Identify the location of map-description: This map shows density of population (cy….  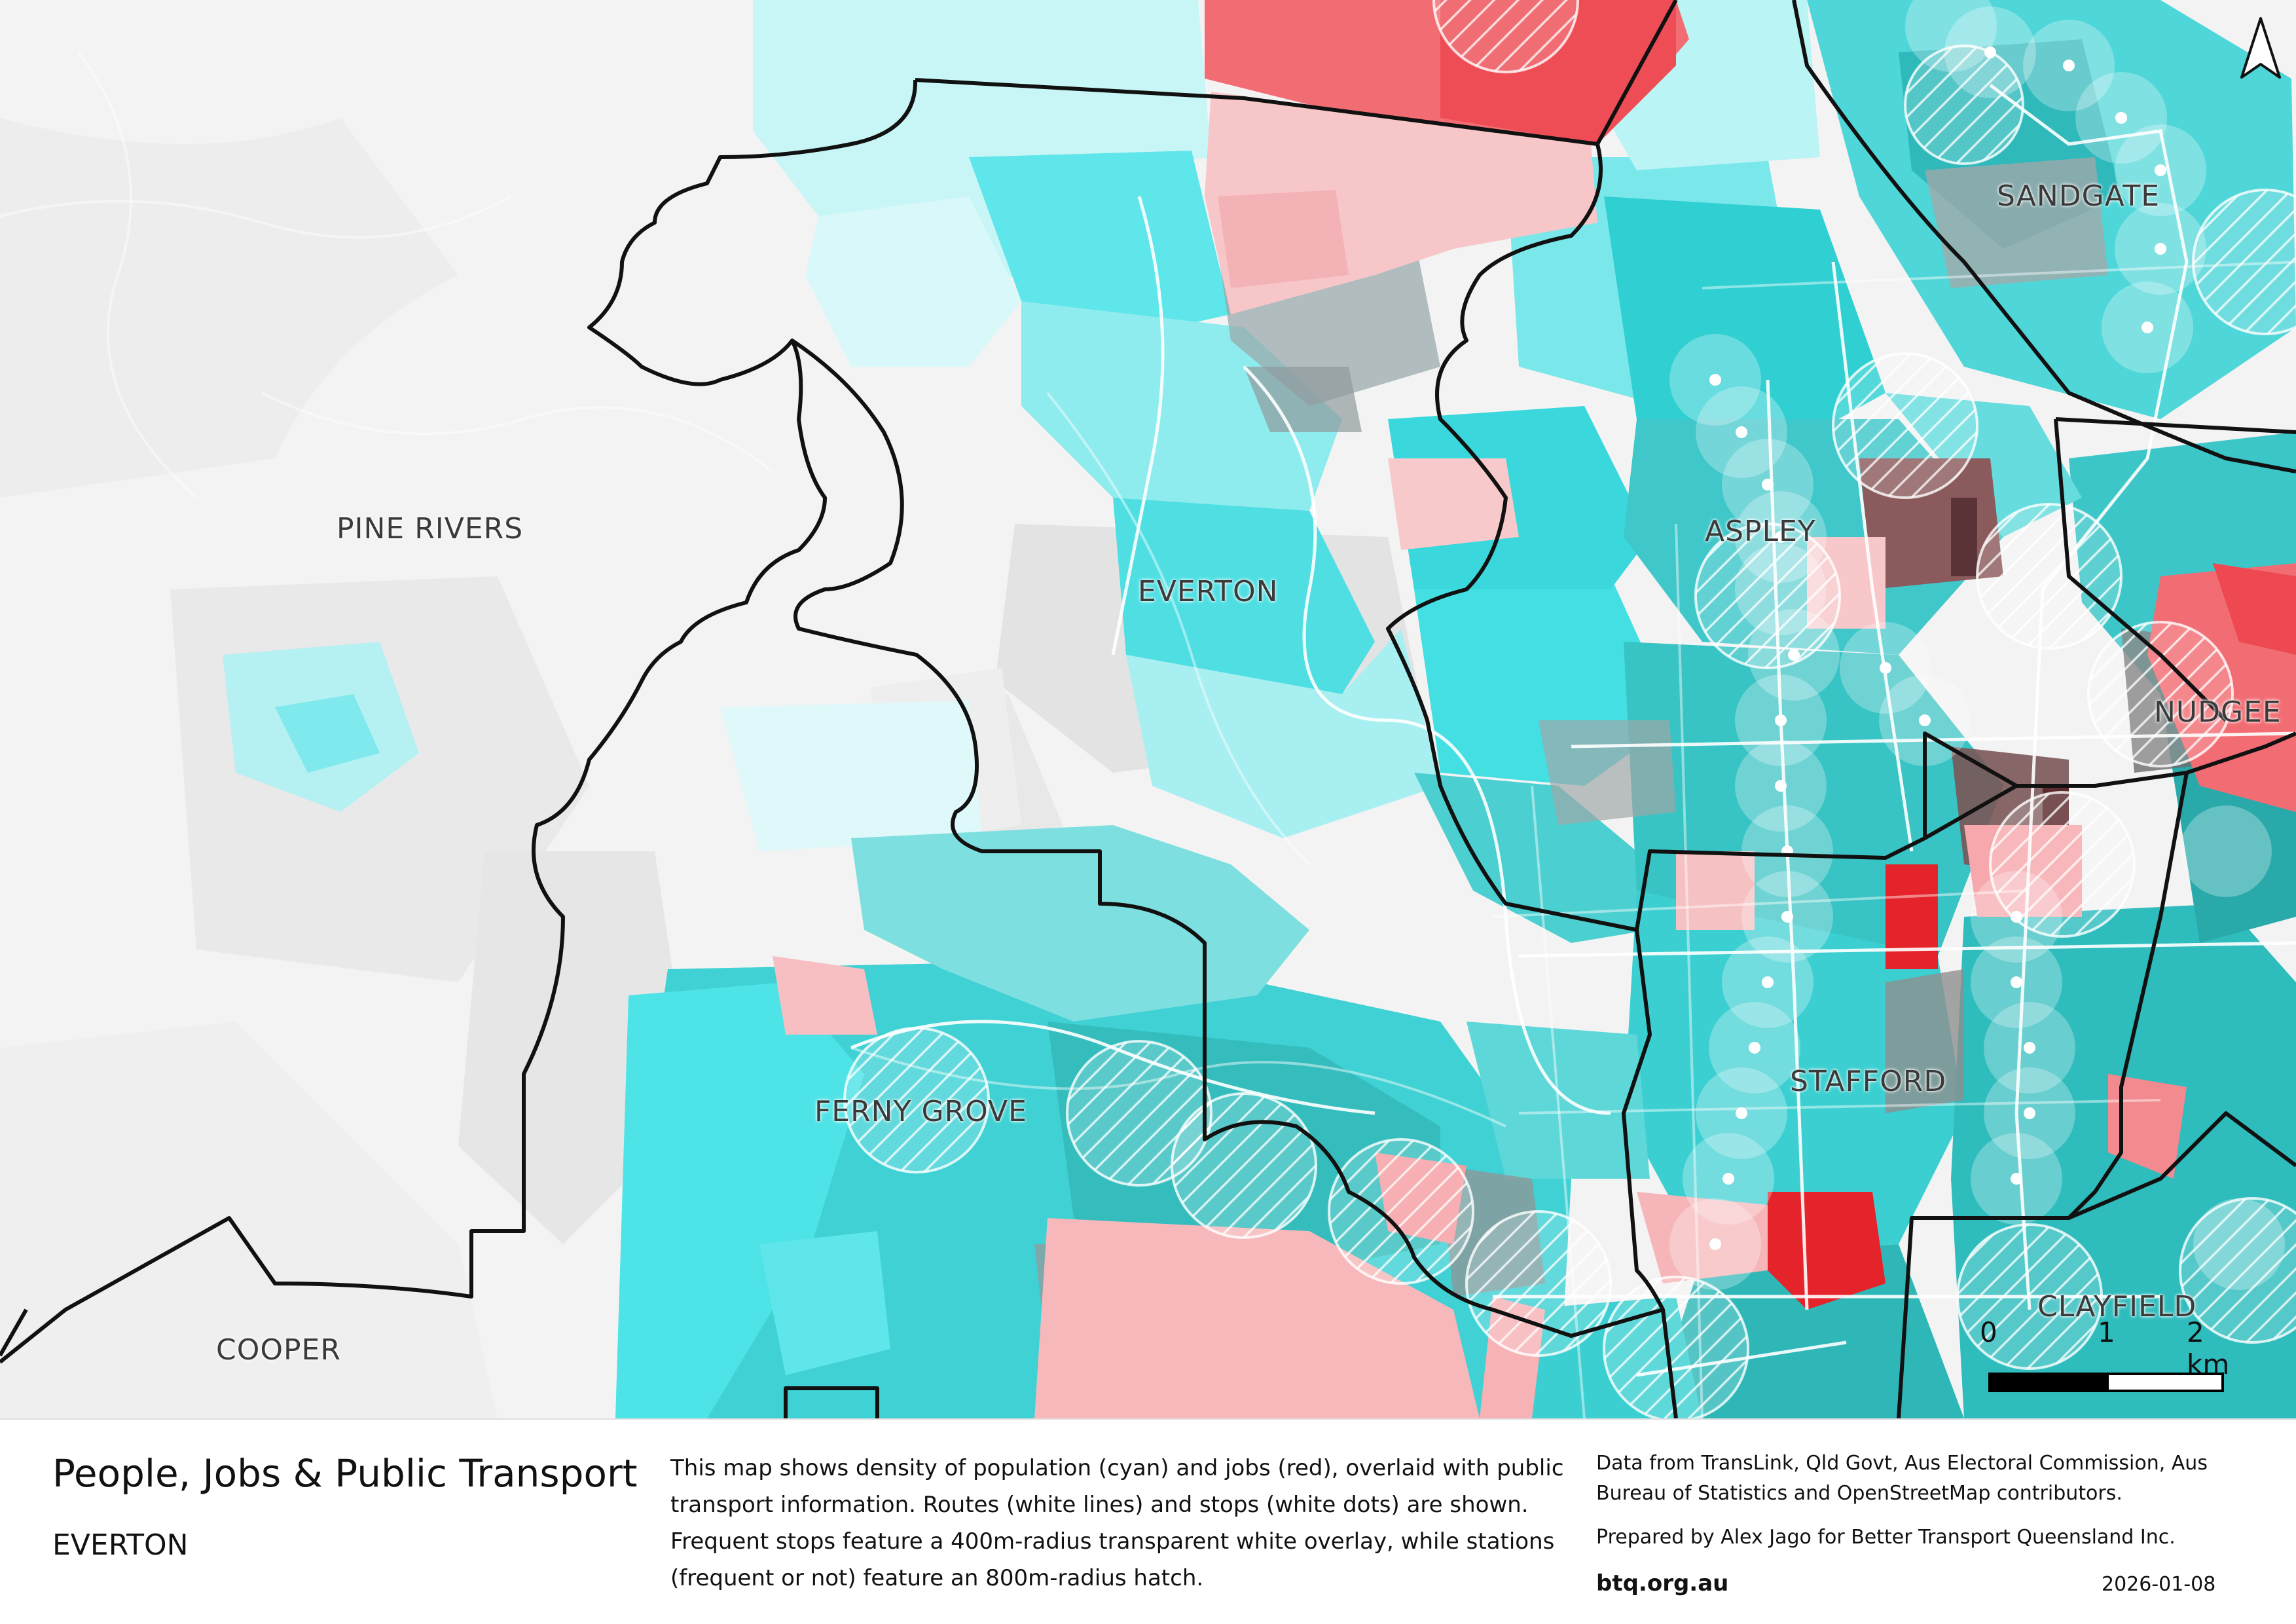
(1117, 1523).